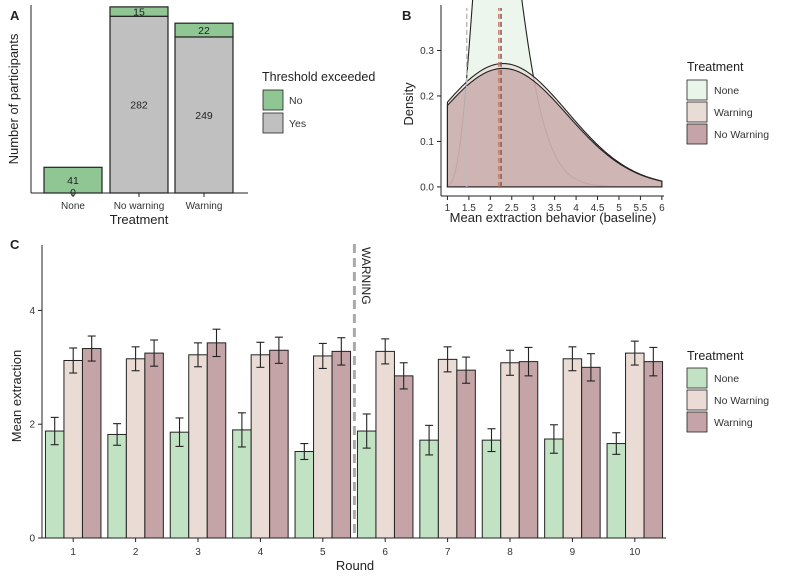 This screenshot has height=577, width=793. I want to click on chart-b-x-tick-label: 5.5, so click(640, 208).